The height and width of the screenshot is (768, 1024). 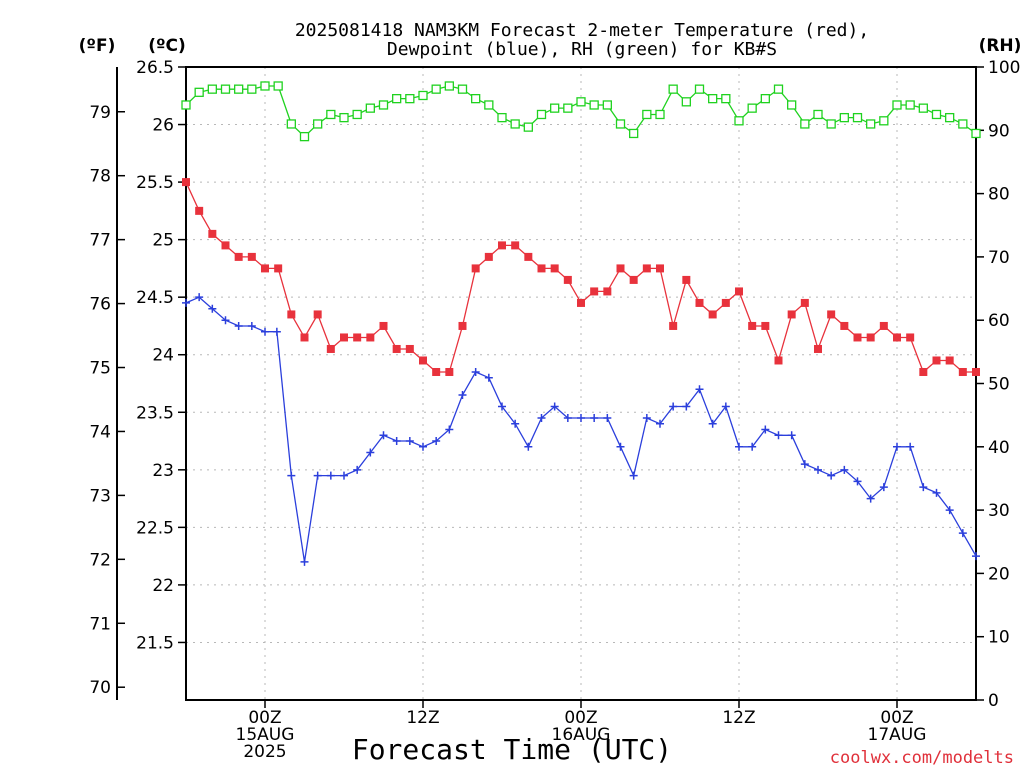 What do you see at coordinates (155, 183) in the screenshot?
I see `celsius-tick-label: 25.5` at bounding box center [155, 183].